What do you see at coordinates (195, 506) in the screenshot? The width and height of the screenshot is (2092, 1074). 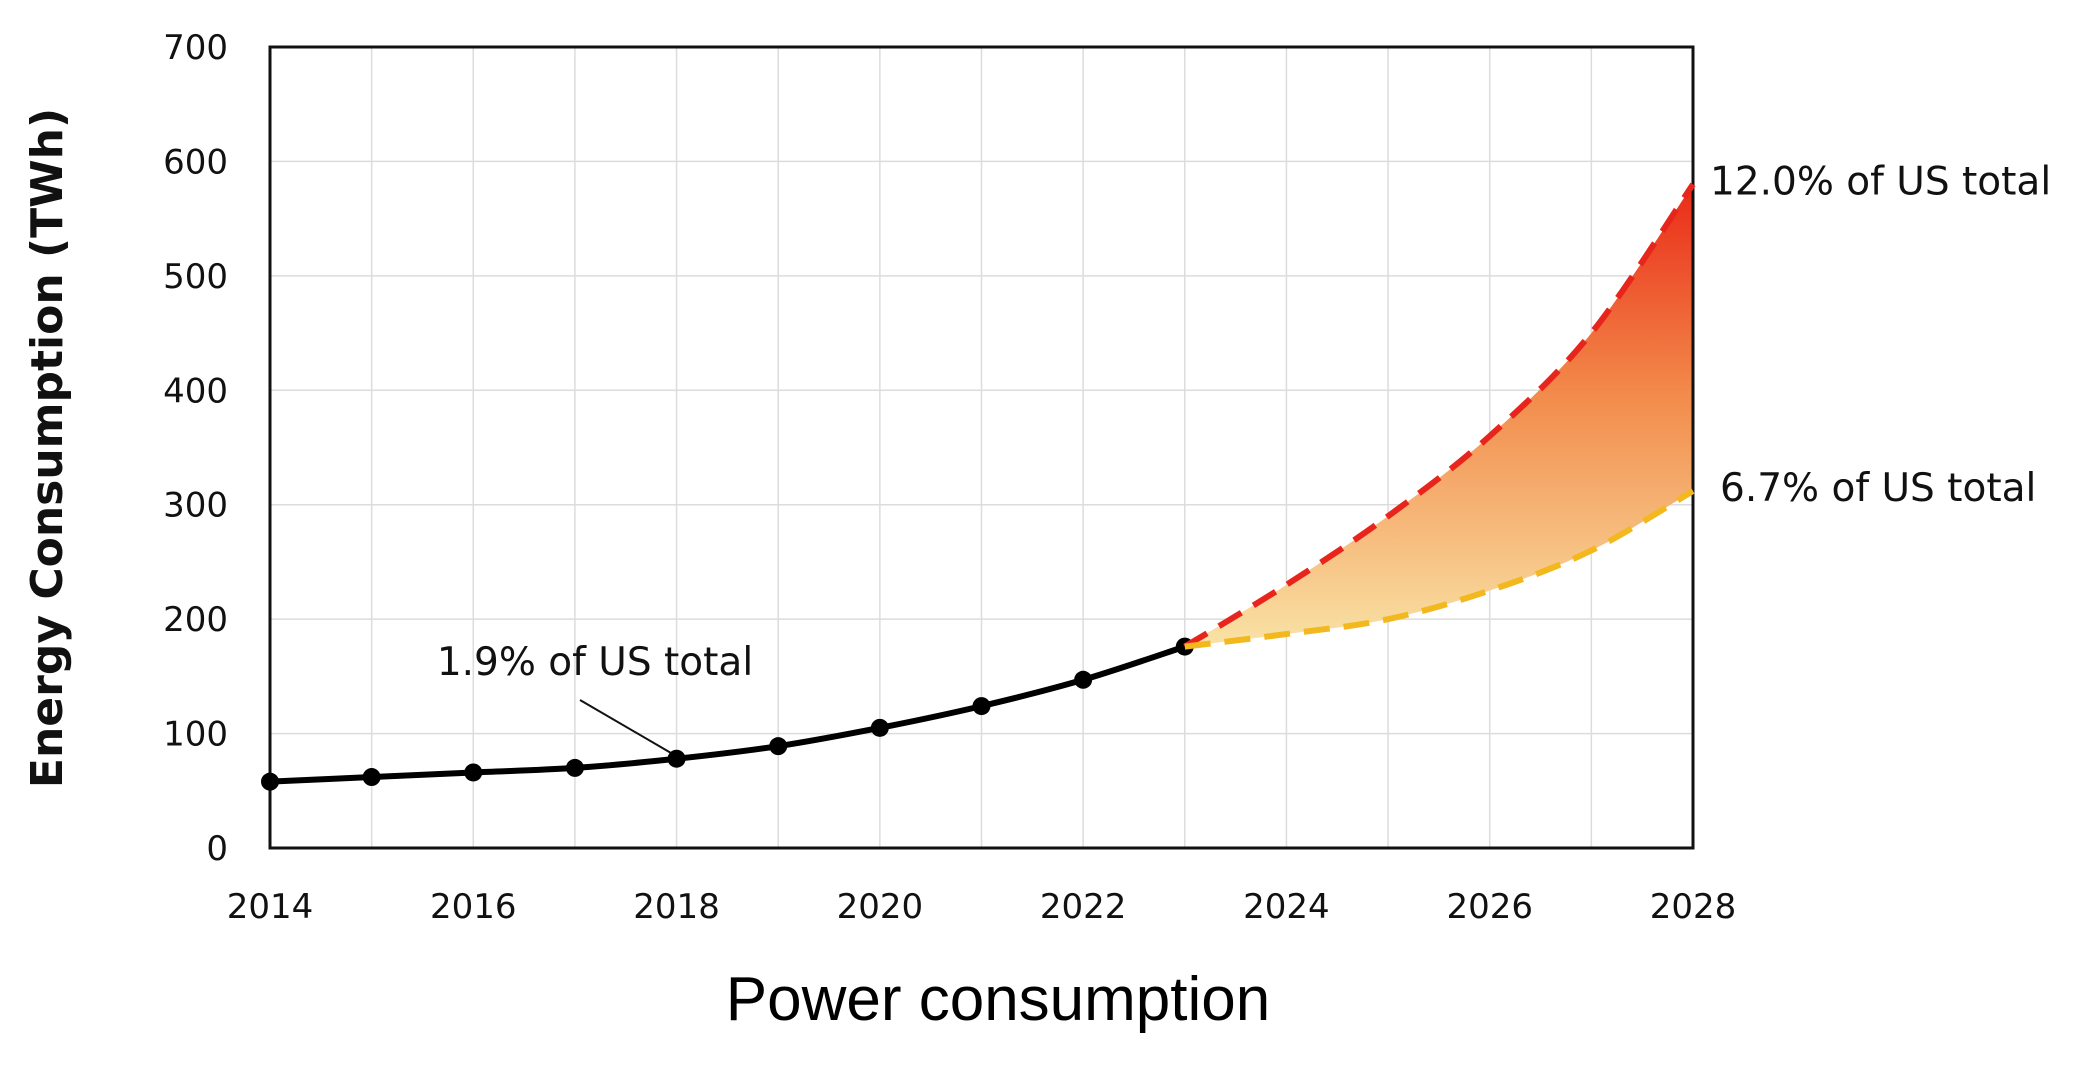 I see `y-tick-label: 300` at bounding box center [195, 506].